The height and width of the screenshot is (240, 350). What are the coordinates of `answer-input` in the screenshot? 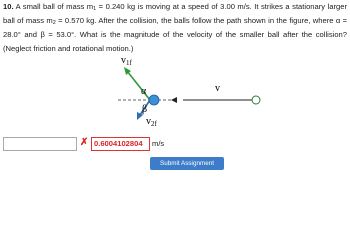 It's located at (40, 144).